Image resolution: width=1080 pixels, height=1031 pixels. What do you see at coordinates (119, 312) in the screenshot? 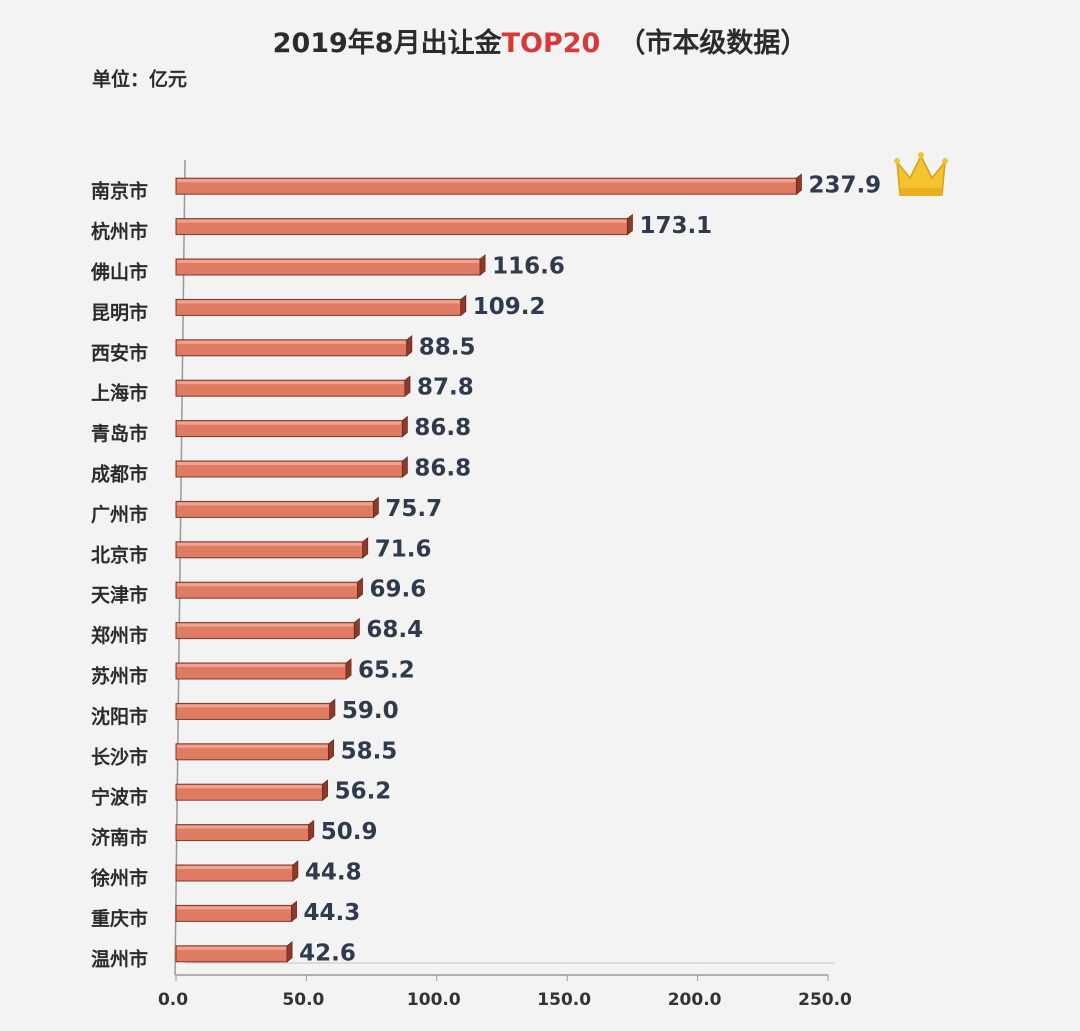
I see `y-tick-label: 昆明市` at bounding box center [119, 312].